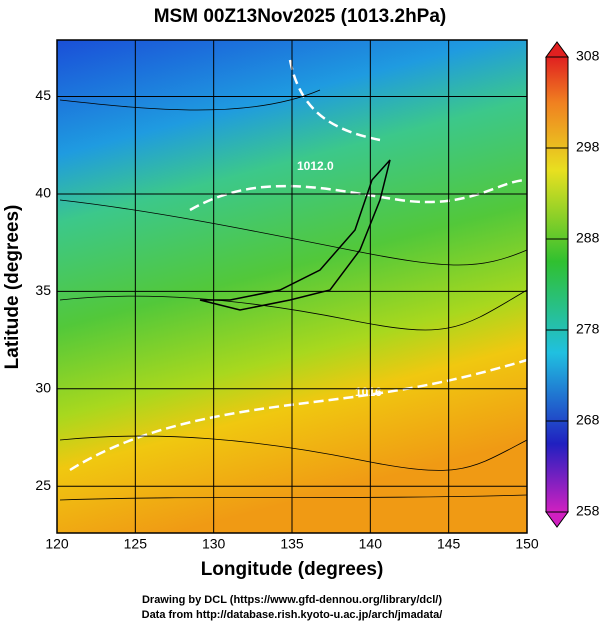  What do you see at coordinates (300, 16) in the screenshot?
I see `title: MSM 00Z13Nov2025 (1013.2hPa)` at bounding box center [300, 16].